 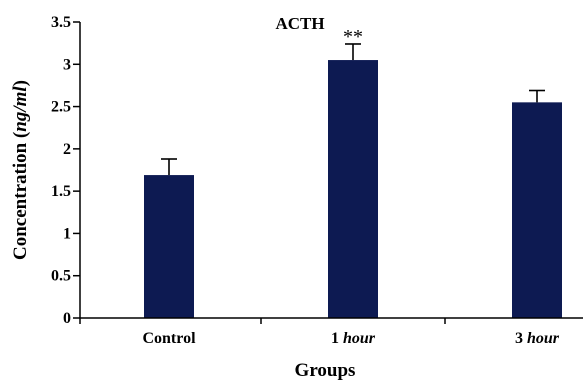 What do you see at coordinates (20, 109) in the screenshot?
I see `y-axis-label-unit: ng/ml` at bounding box center [20, 109].